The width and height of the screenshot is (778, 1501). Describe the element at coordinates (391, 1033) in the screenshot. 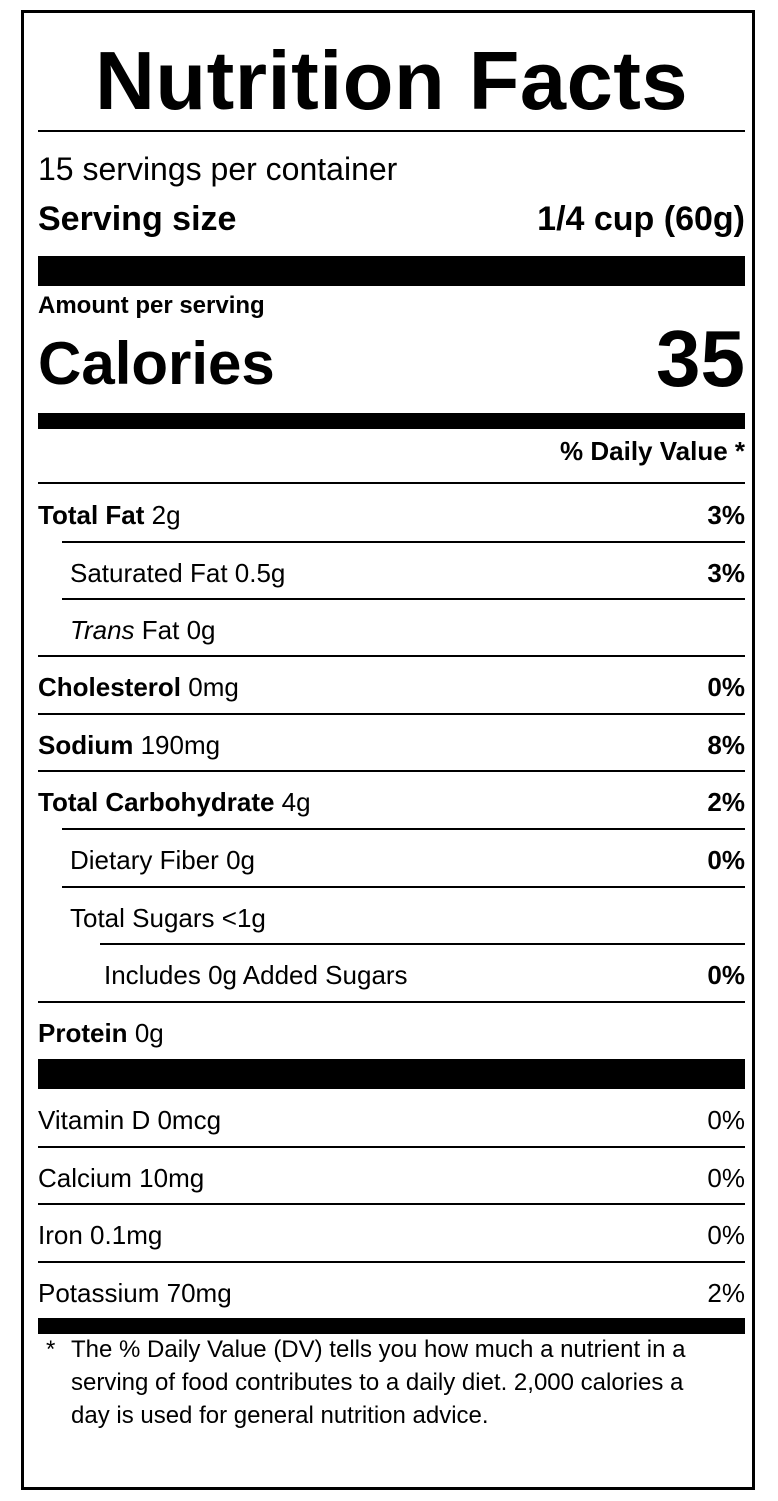

I see `nutrient-row-protein: Protein 0g` at that location.